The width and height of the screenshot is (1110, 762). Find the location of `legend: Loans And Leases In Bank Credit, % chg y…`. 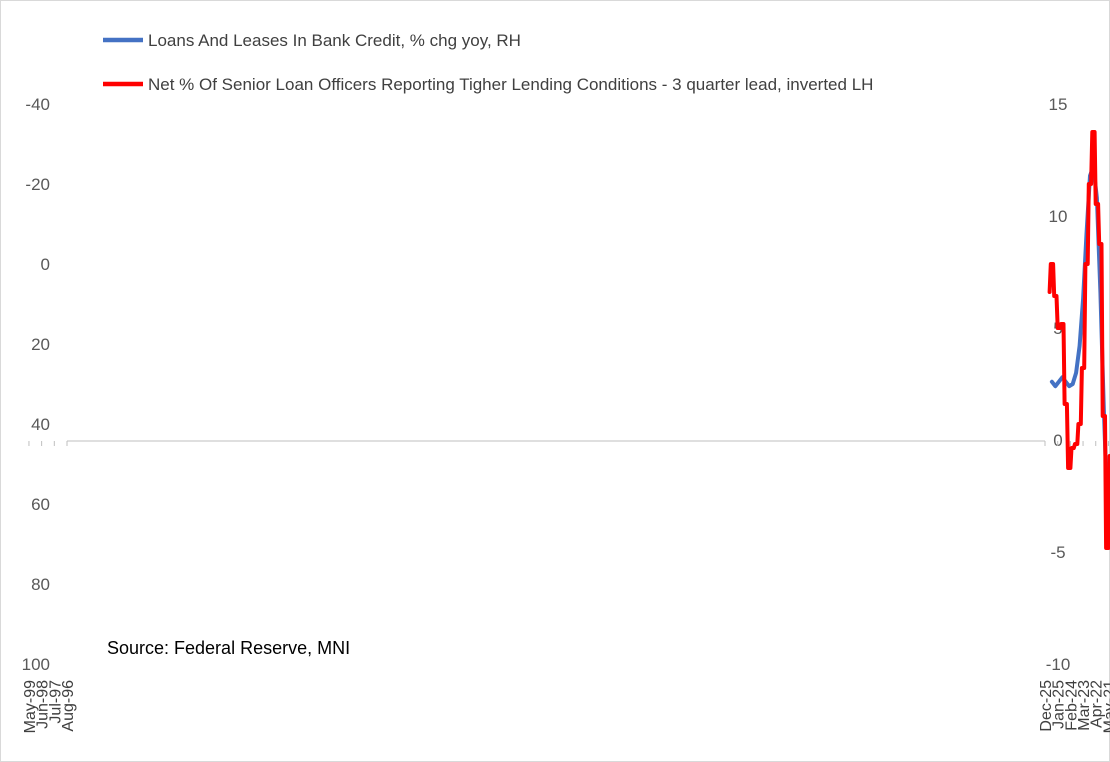

legend: Loans And Leases In Bank Credit, % chg y… is located at coordinates (488, 62).